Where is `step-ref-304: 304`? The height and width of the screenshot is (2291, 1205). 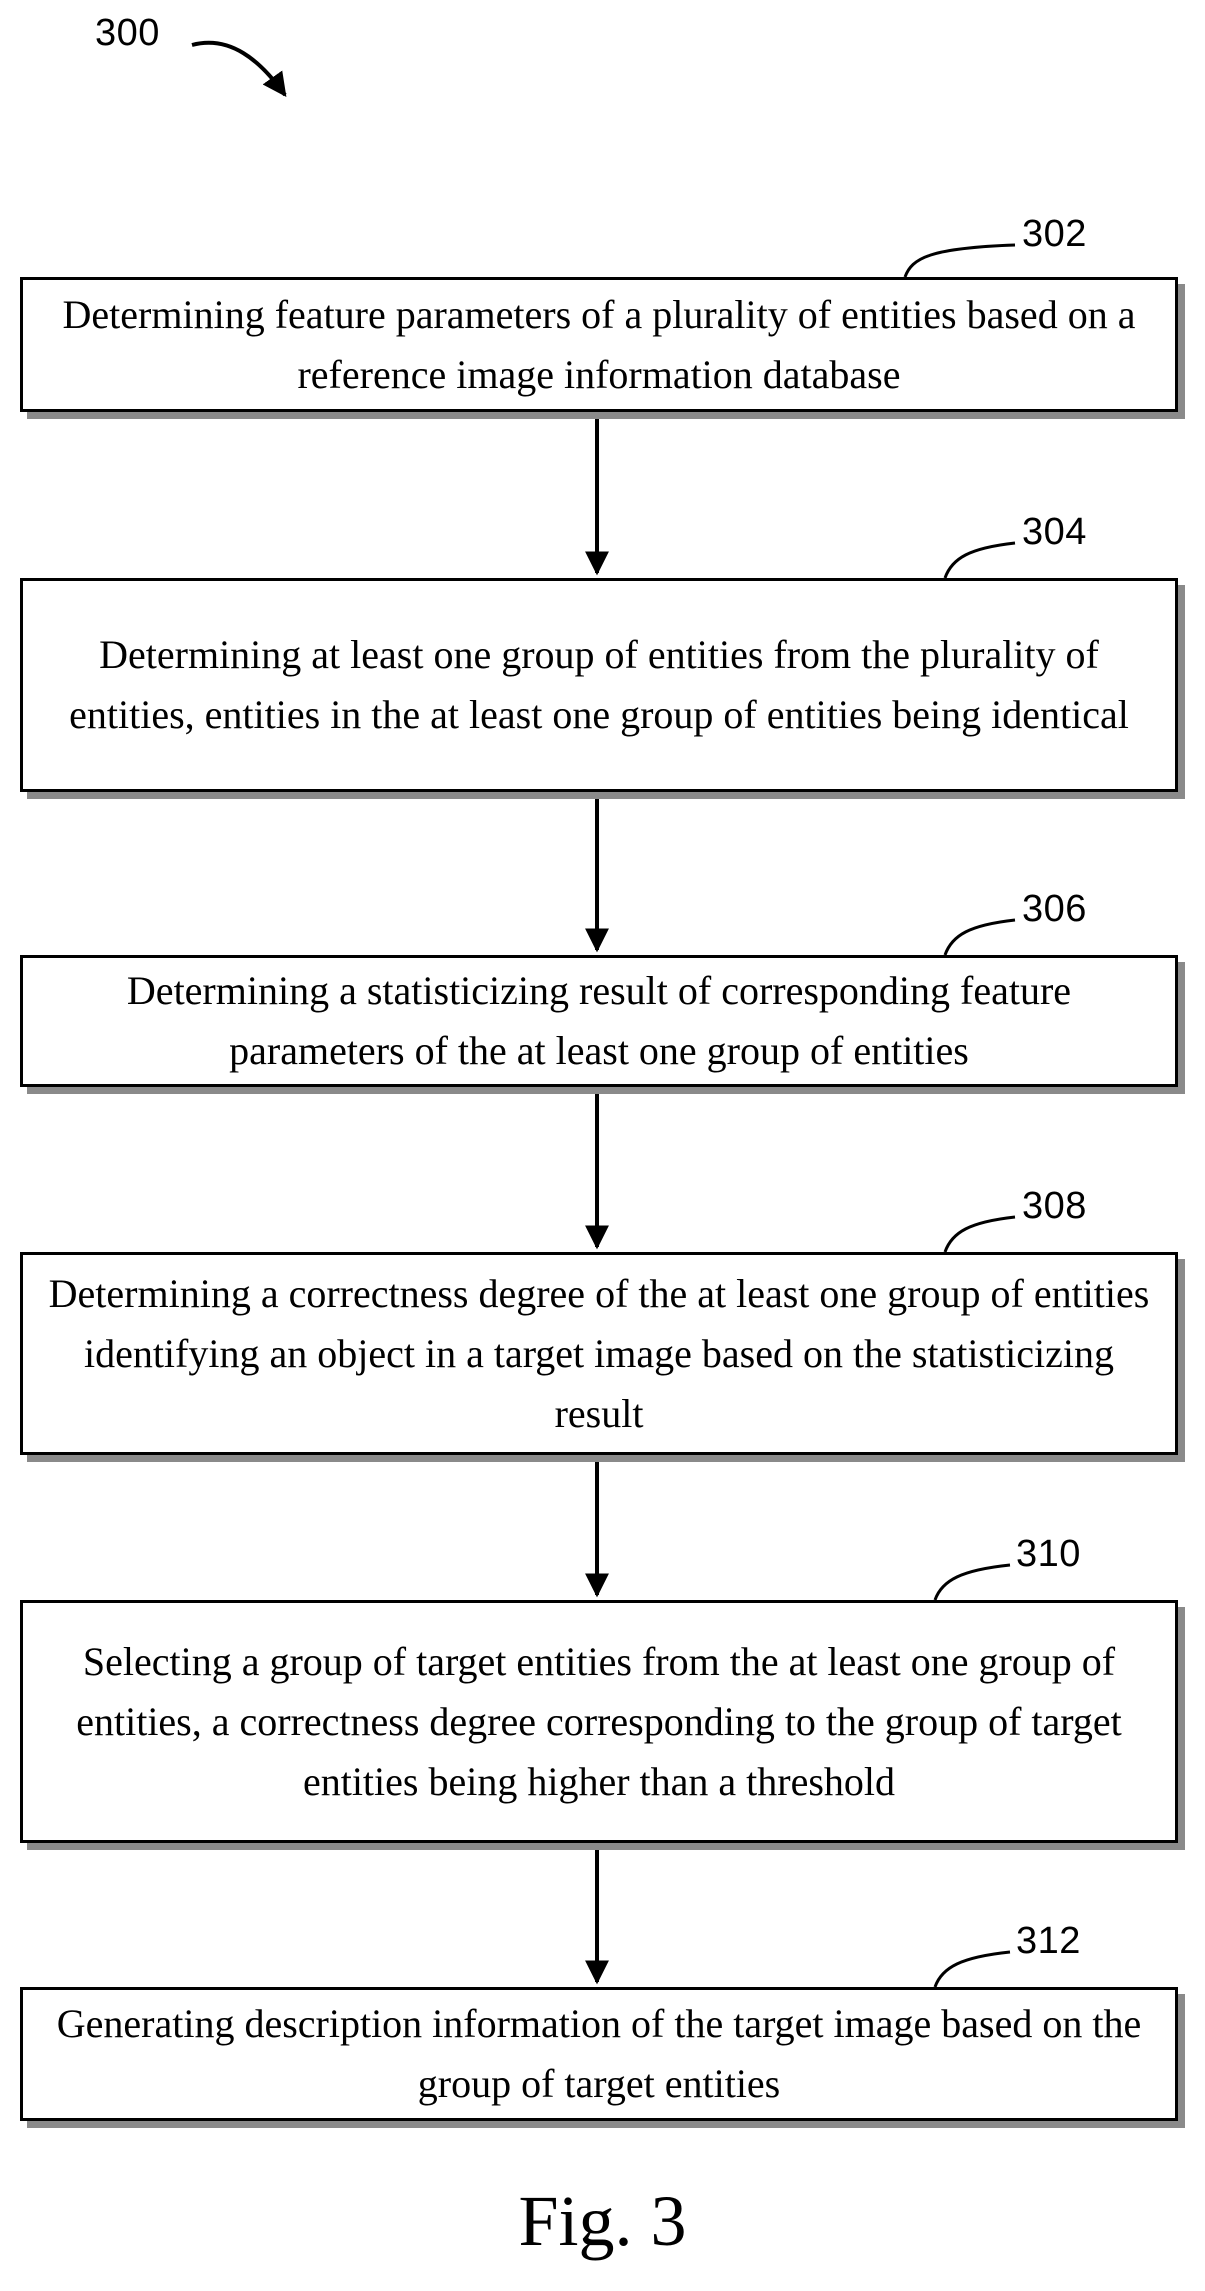
step-ref-304: 304 is located at coordinates (1054, 532).